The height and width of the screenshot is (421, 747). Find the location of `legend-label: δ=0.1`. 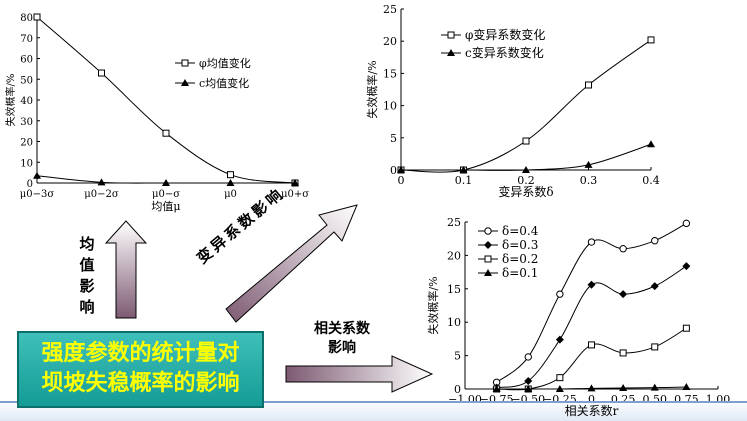

legend-label: δ=0.1 is located at coordinates (520, 273).